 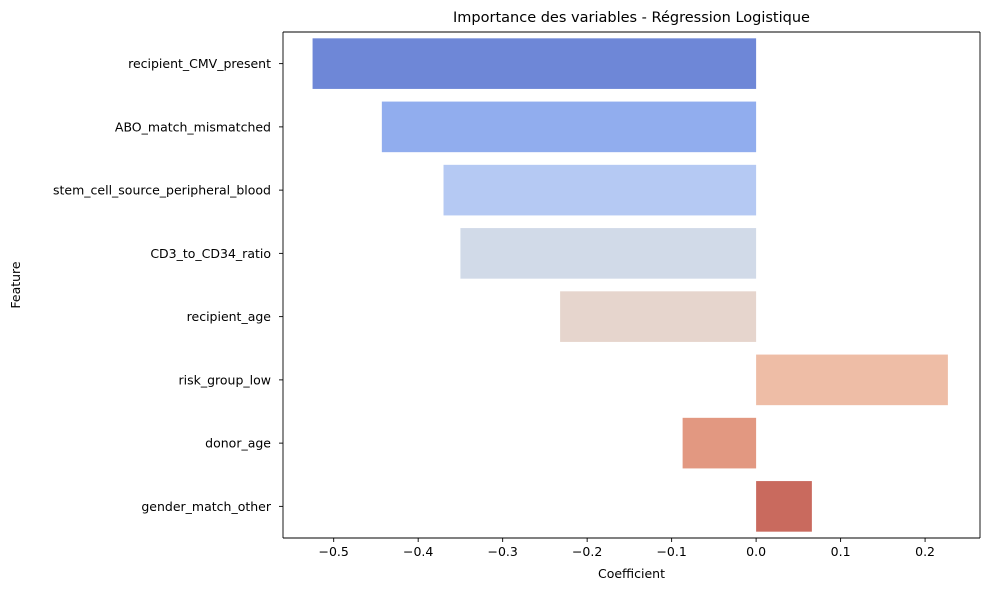 I want to click on y-axis-label: Feature, so click(x=15, y=285).